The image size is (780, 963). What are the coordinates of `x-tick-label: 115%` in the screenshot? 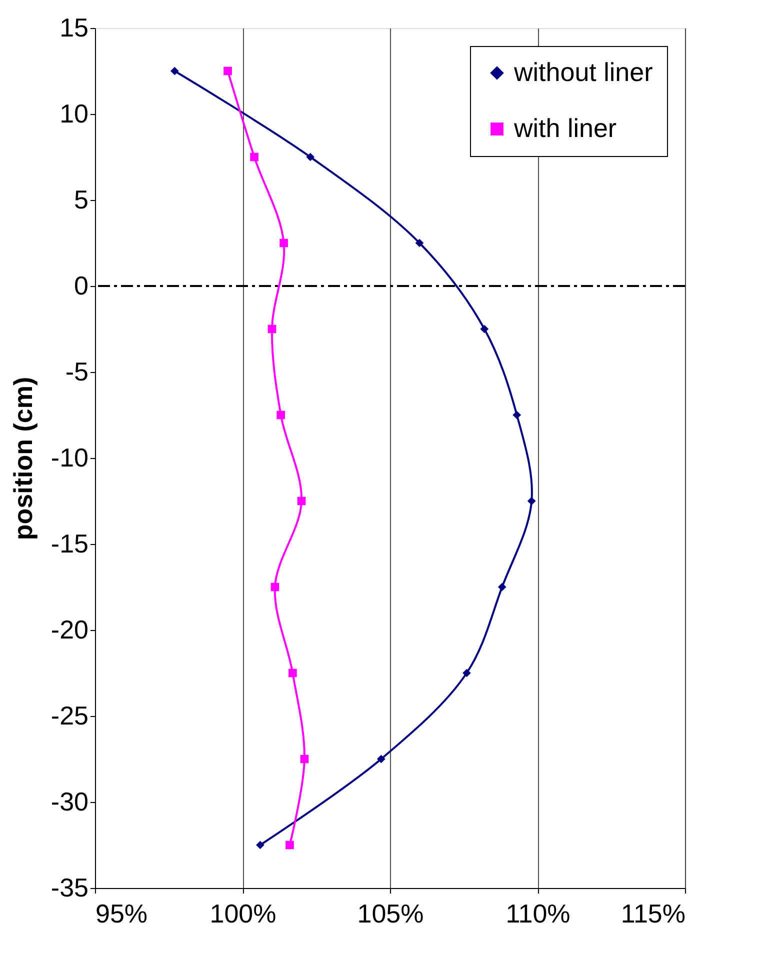 It's located at (653, 913).